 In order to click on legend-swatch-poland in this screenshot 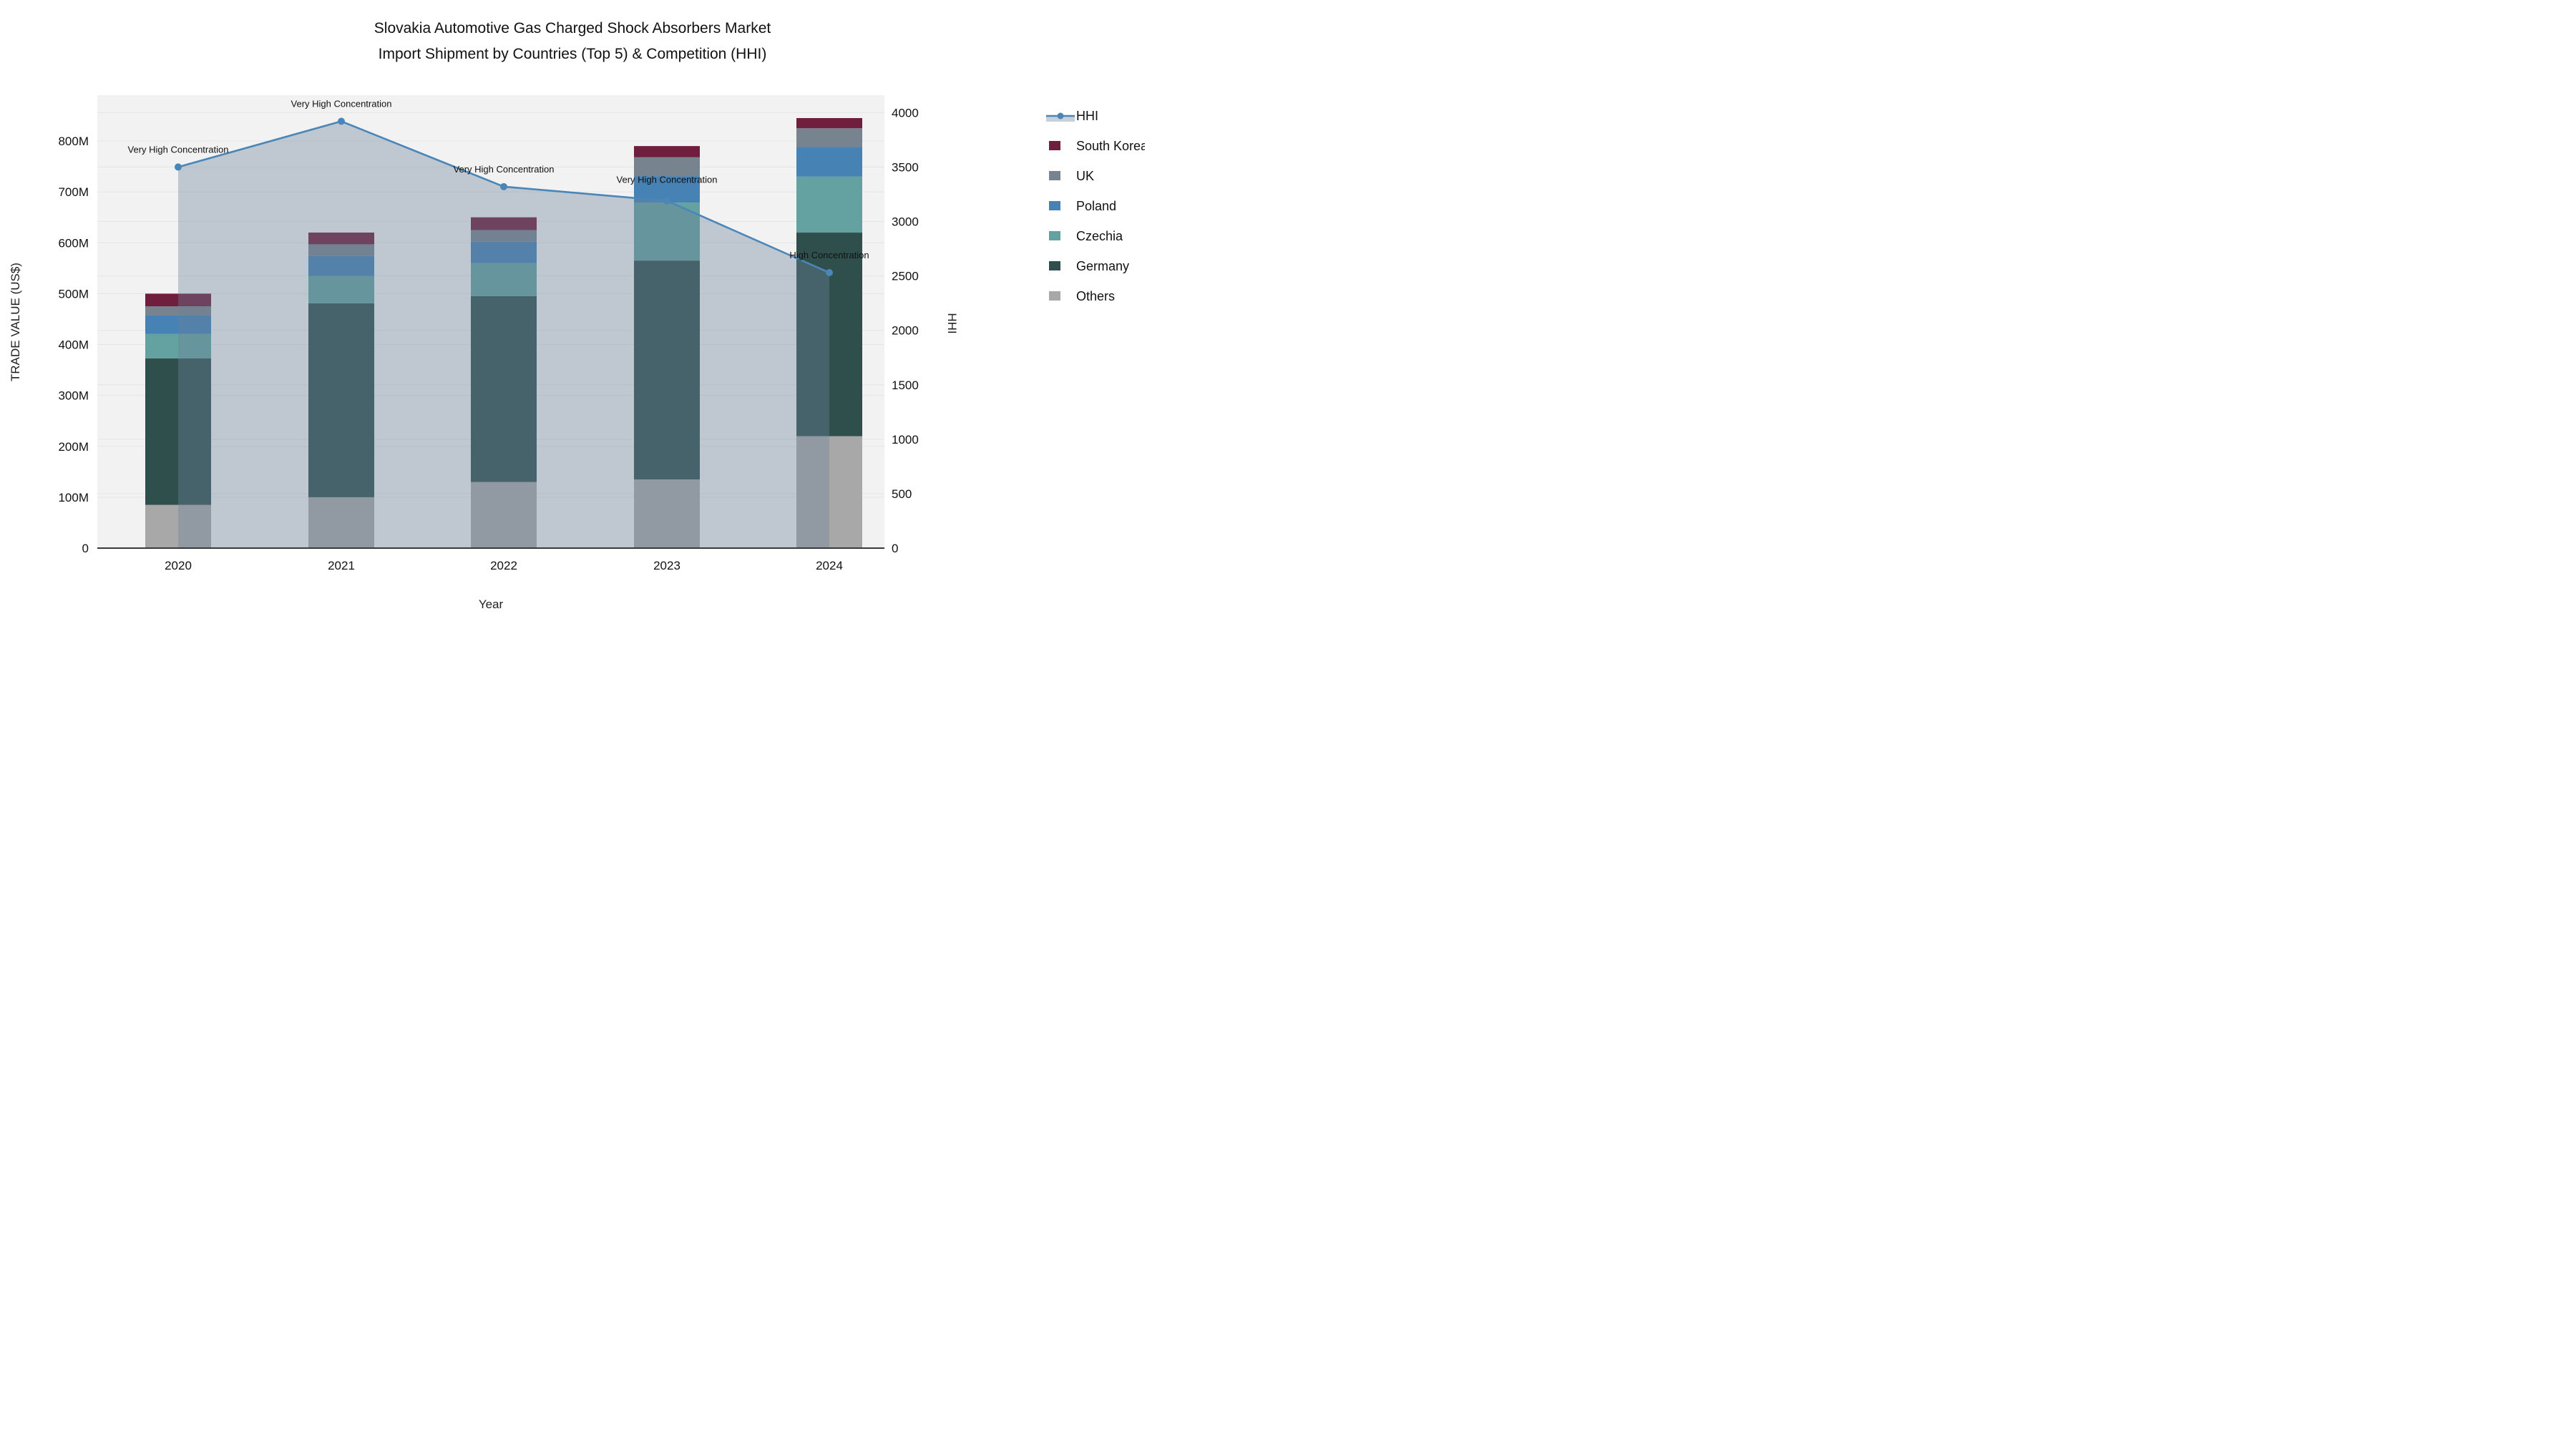, I will do `click(1054, 205)`.